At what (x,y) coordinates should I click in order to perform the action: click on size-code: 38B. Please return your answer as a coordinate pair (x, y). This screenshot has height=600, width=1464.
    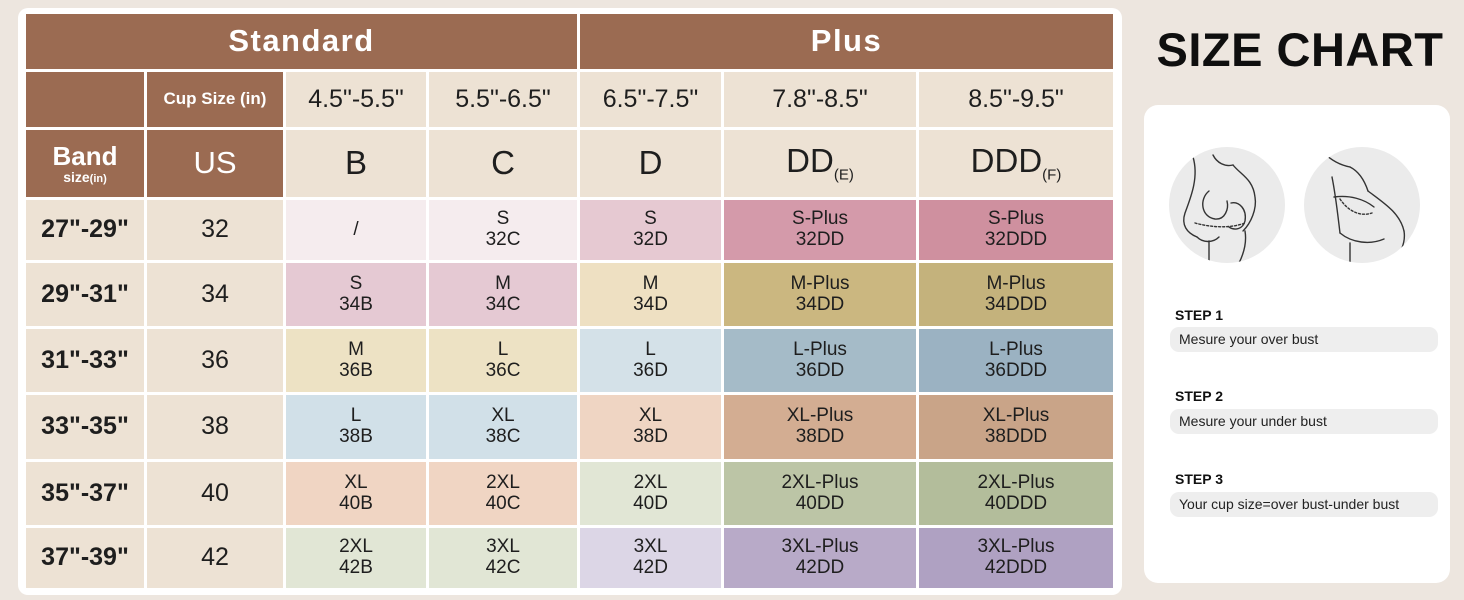
    Looking at the image, I should click on (356, 436).